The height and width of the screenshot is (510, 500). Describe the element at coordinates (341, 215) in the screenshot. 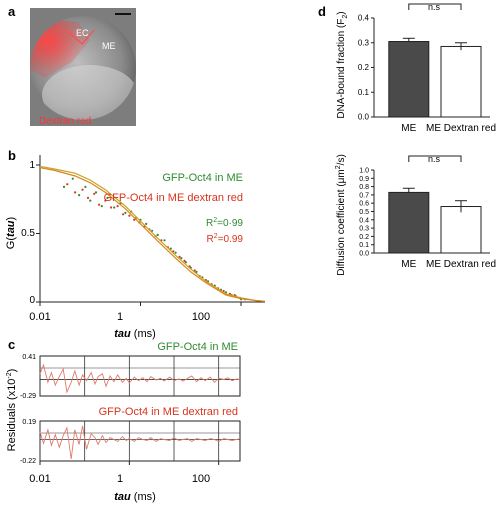

I see `diffusion-y-axis-label: Diffusion coefficient (μm2/s)` at that location.